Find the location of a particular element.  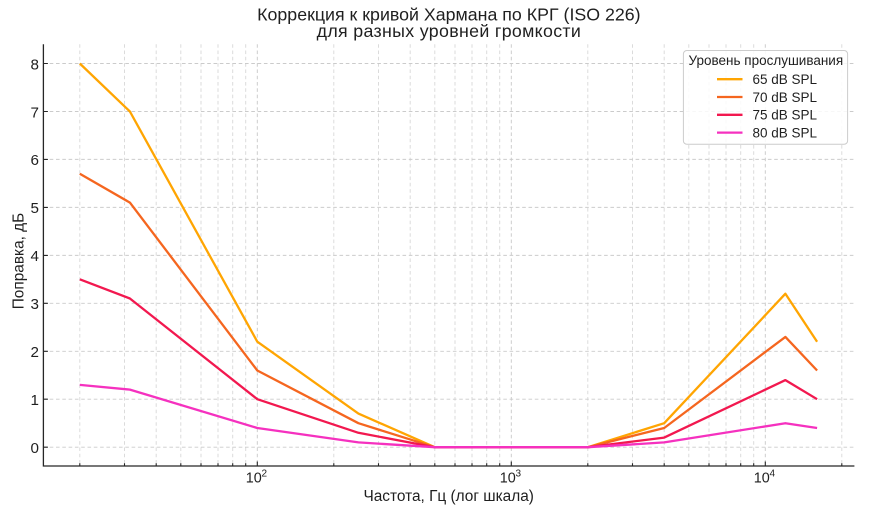

svg-text: 65 dB SPL is located at coordinates (785, 79).